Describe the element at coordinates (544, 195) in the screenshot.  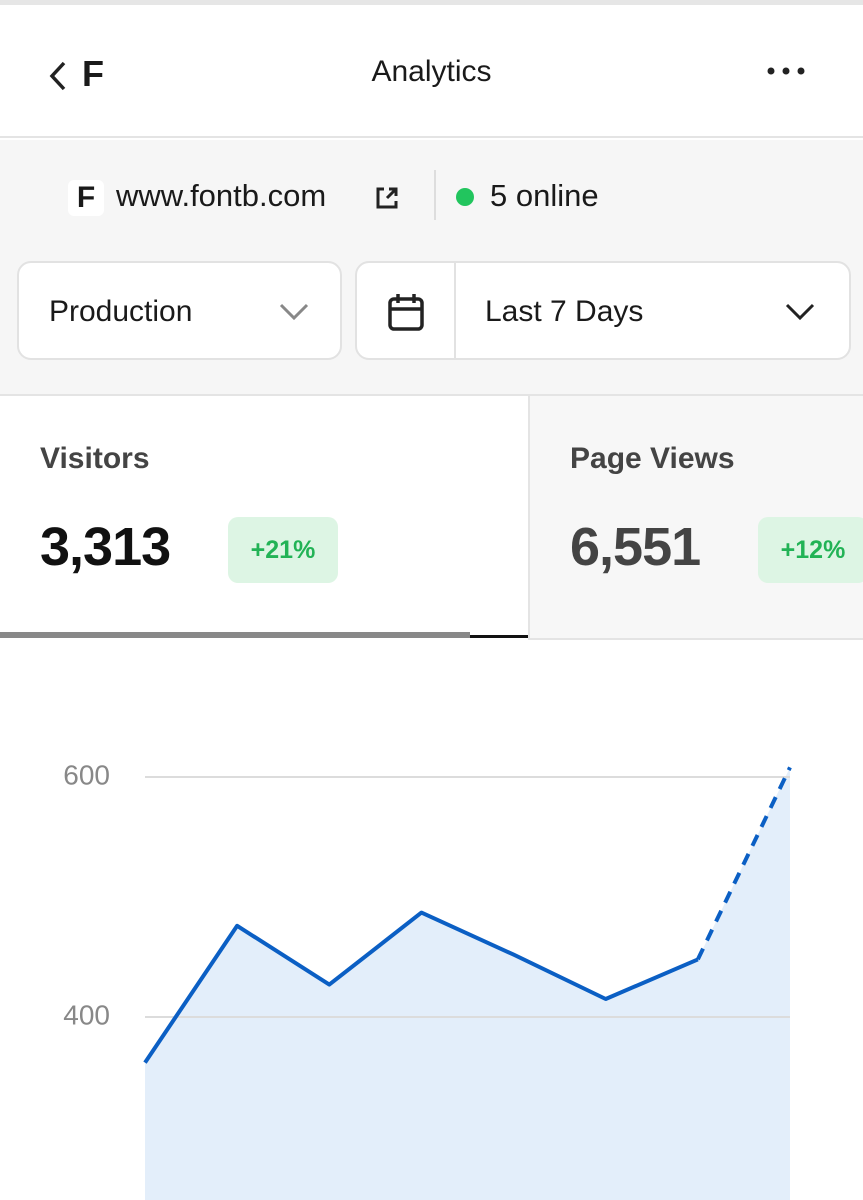
I see `online-count: 5 online` at that location.